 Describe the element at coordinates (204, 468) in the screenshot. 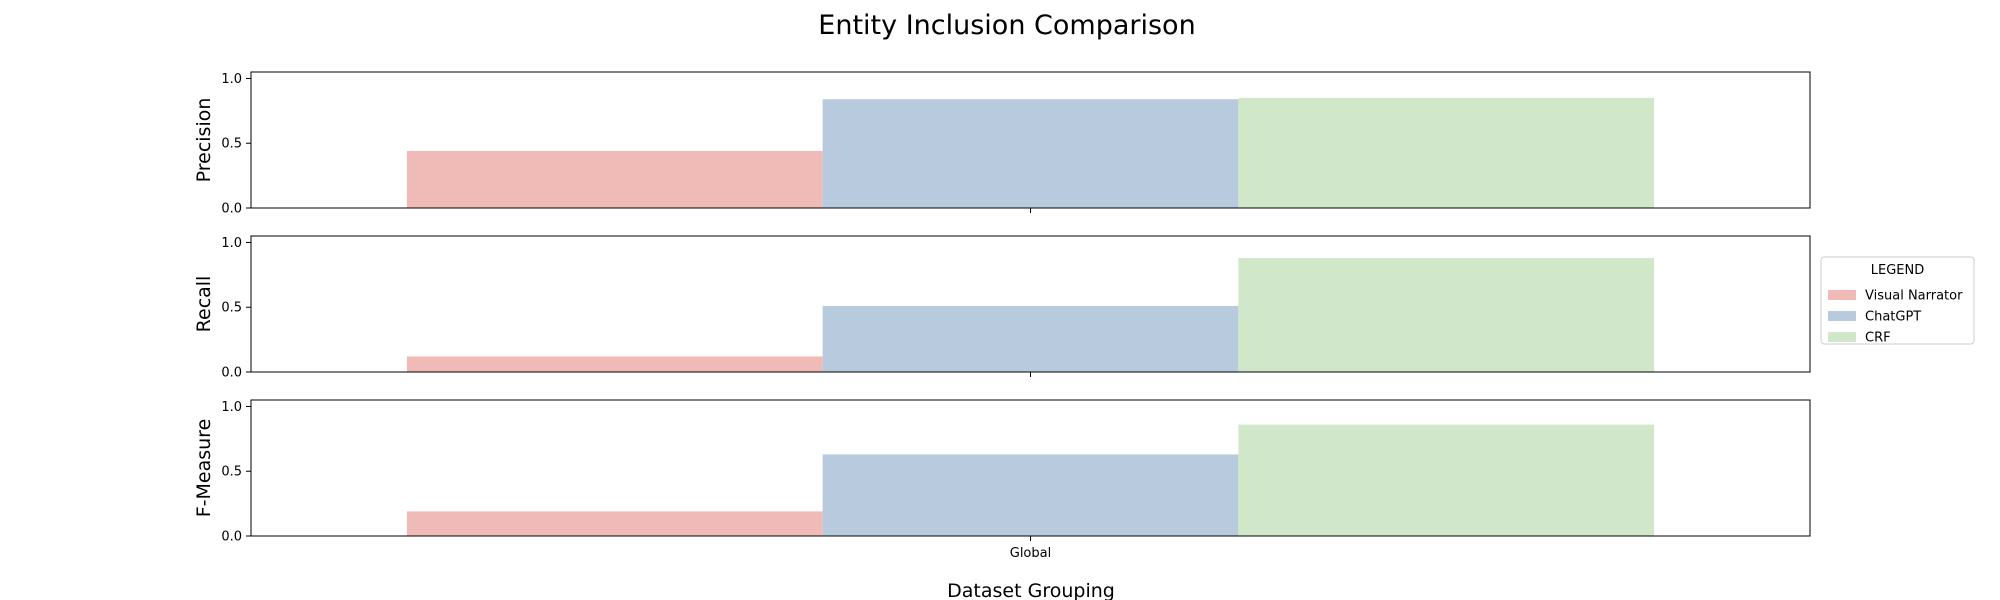

I see `y-axis-title: F-Measure` at that location.